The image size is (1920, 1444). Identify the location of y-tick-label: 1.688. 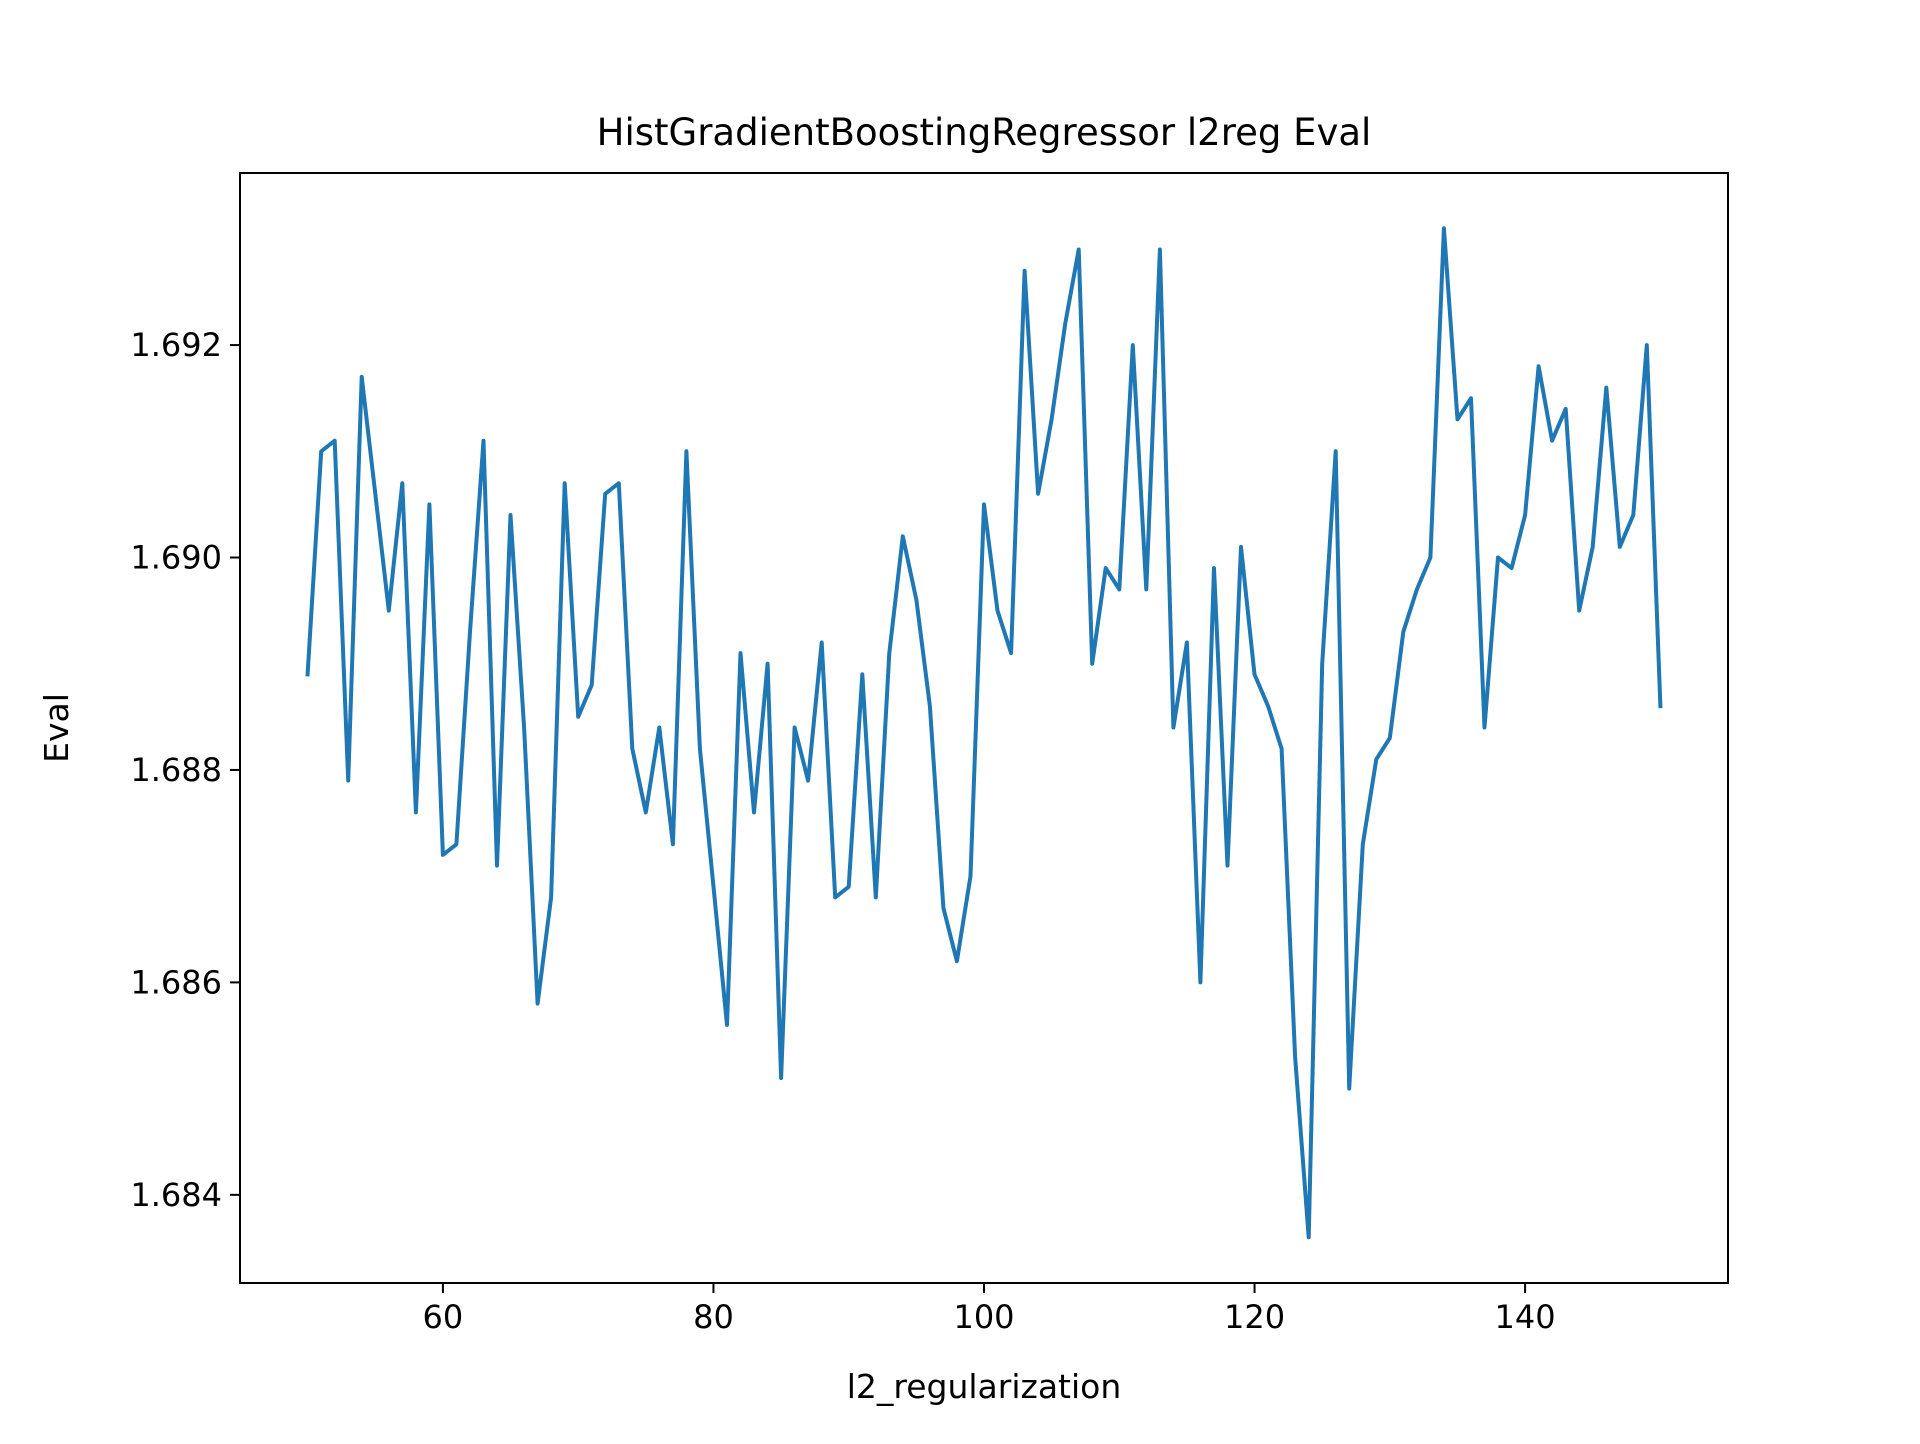
(176, 770).